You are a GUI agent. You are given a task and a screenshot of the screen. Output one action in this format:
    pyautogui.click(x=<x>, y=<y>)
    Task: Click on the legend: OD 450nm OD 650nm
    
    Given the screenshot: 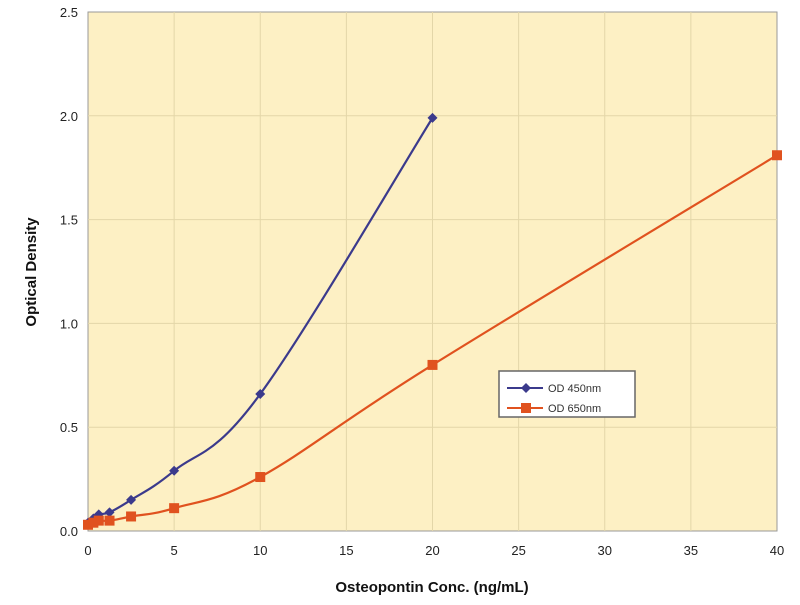 What is the action you would take?
    pyautogui.click(x=567, y=394)
    